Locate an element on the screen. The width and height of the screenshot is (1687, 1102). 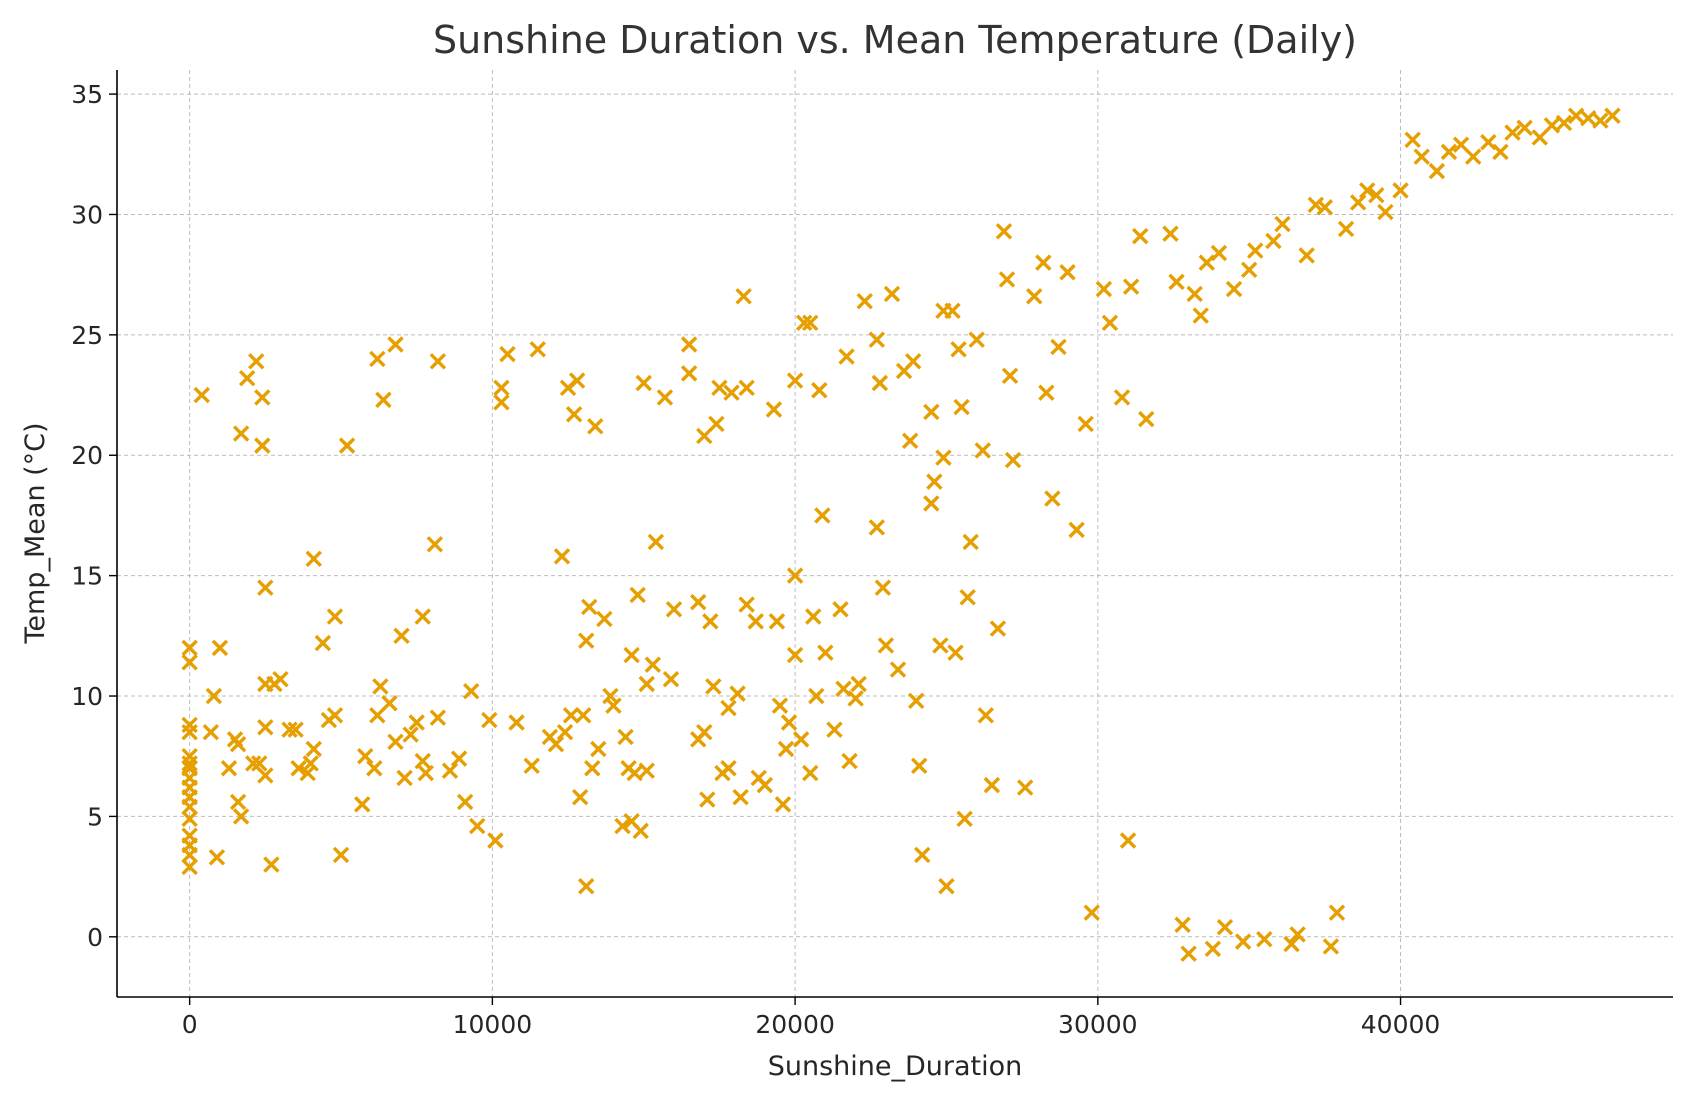
y-tick-label: 0 is located at coordinates (95, 937).